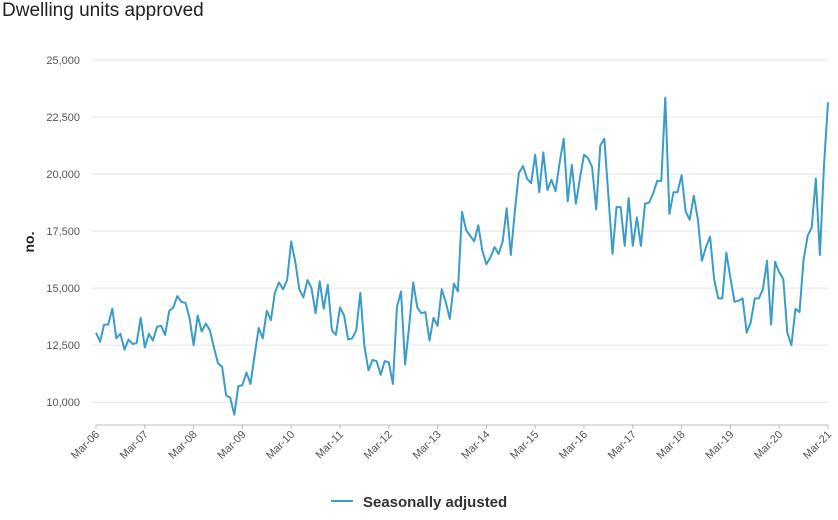 Image resolution: width=838 pixels, height=520 pixels. I want to click on x-tick-label: Mar-13, so click(427, 445).